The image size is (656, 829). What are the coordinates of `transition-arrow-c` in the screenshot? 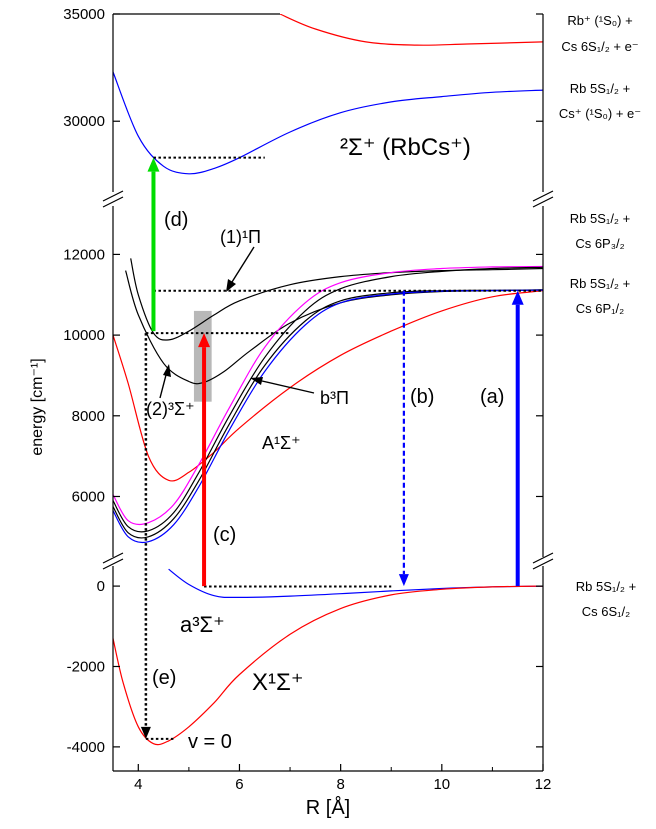 It's located at (204, 460).